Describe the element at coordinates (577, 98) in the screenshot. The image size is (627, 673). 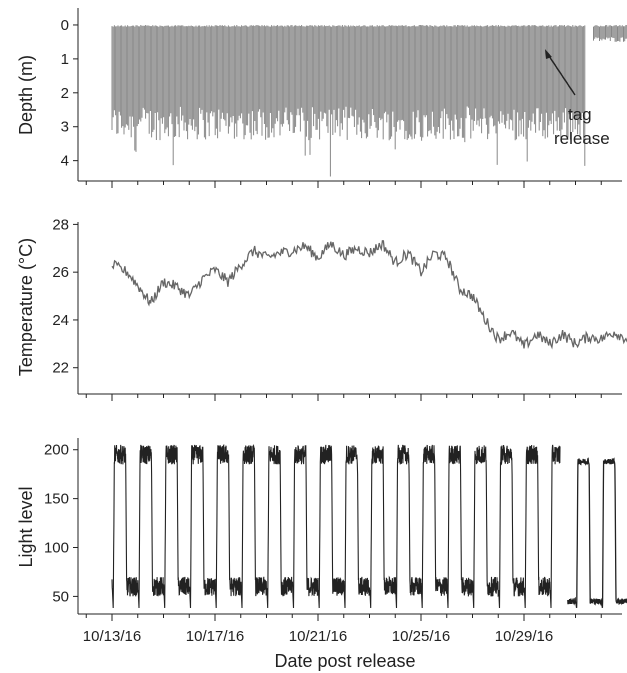
I see `tag-release-annotation: tag release` at that location.